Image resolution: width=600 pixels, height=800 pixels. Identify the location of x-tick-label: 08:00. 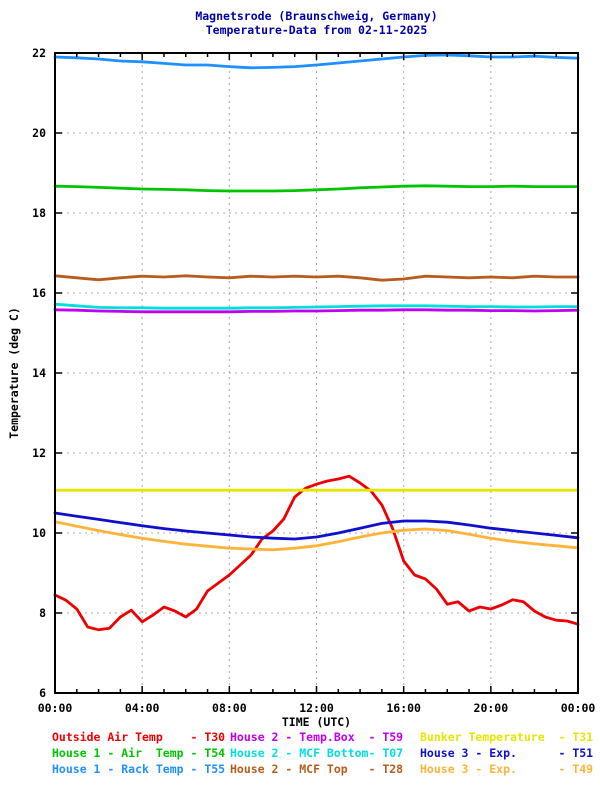
(229, 708).